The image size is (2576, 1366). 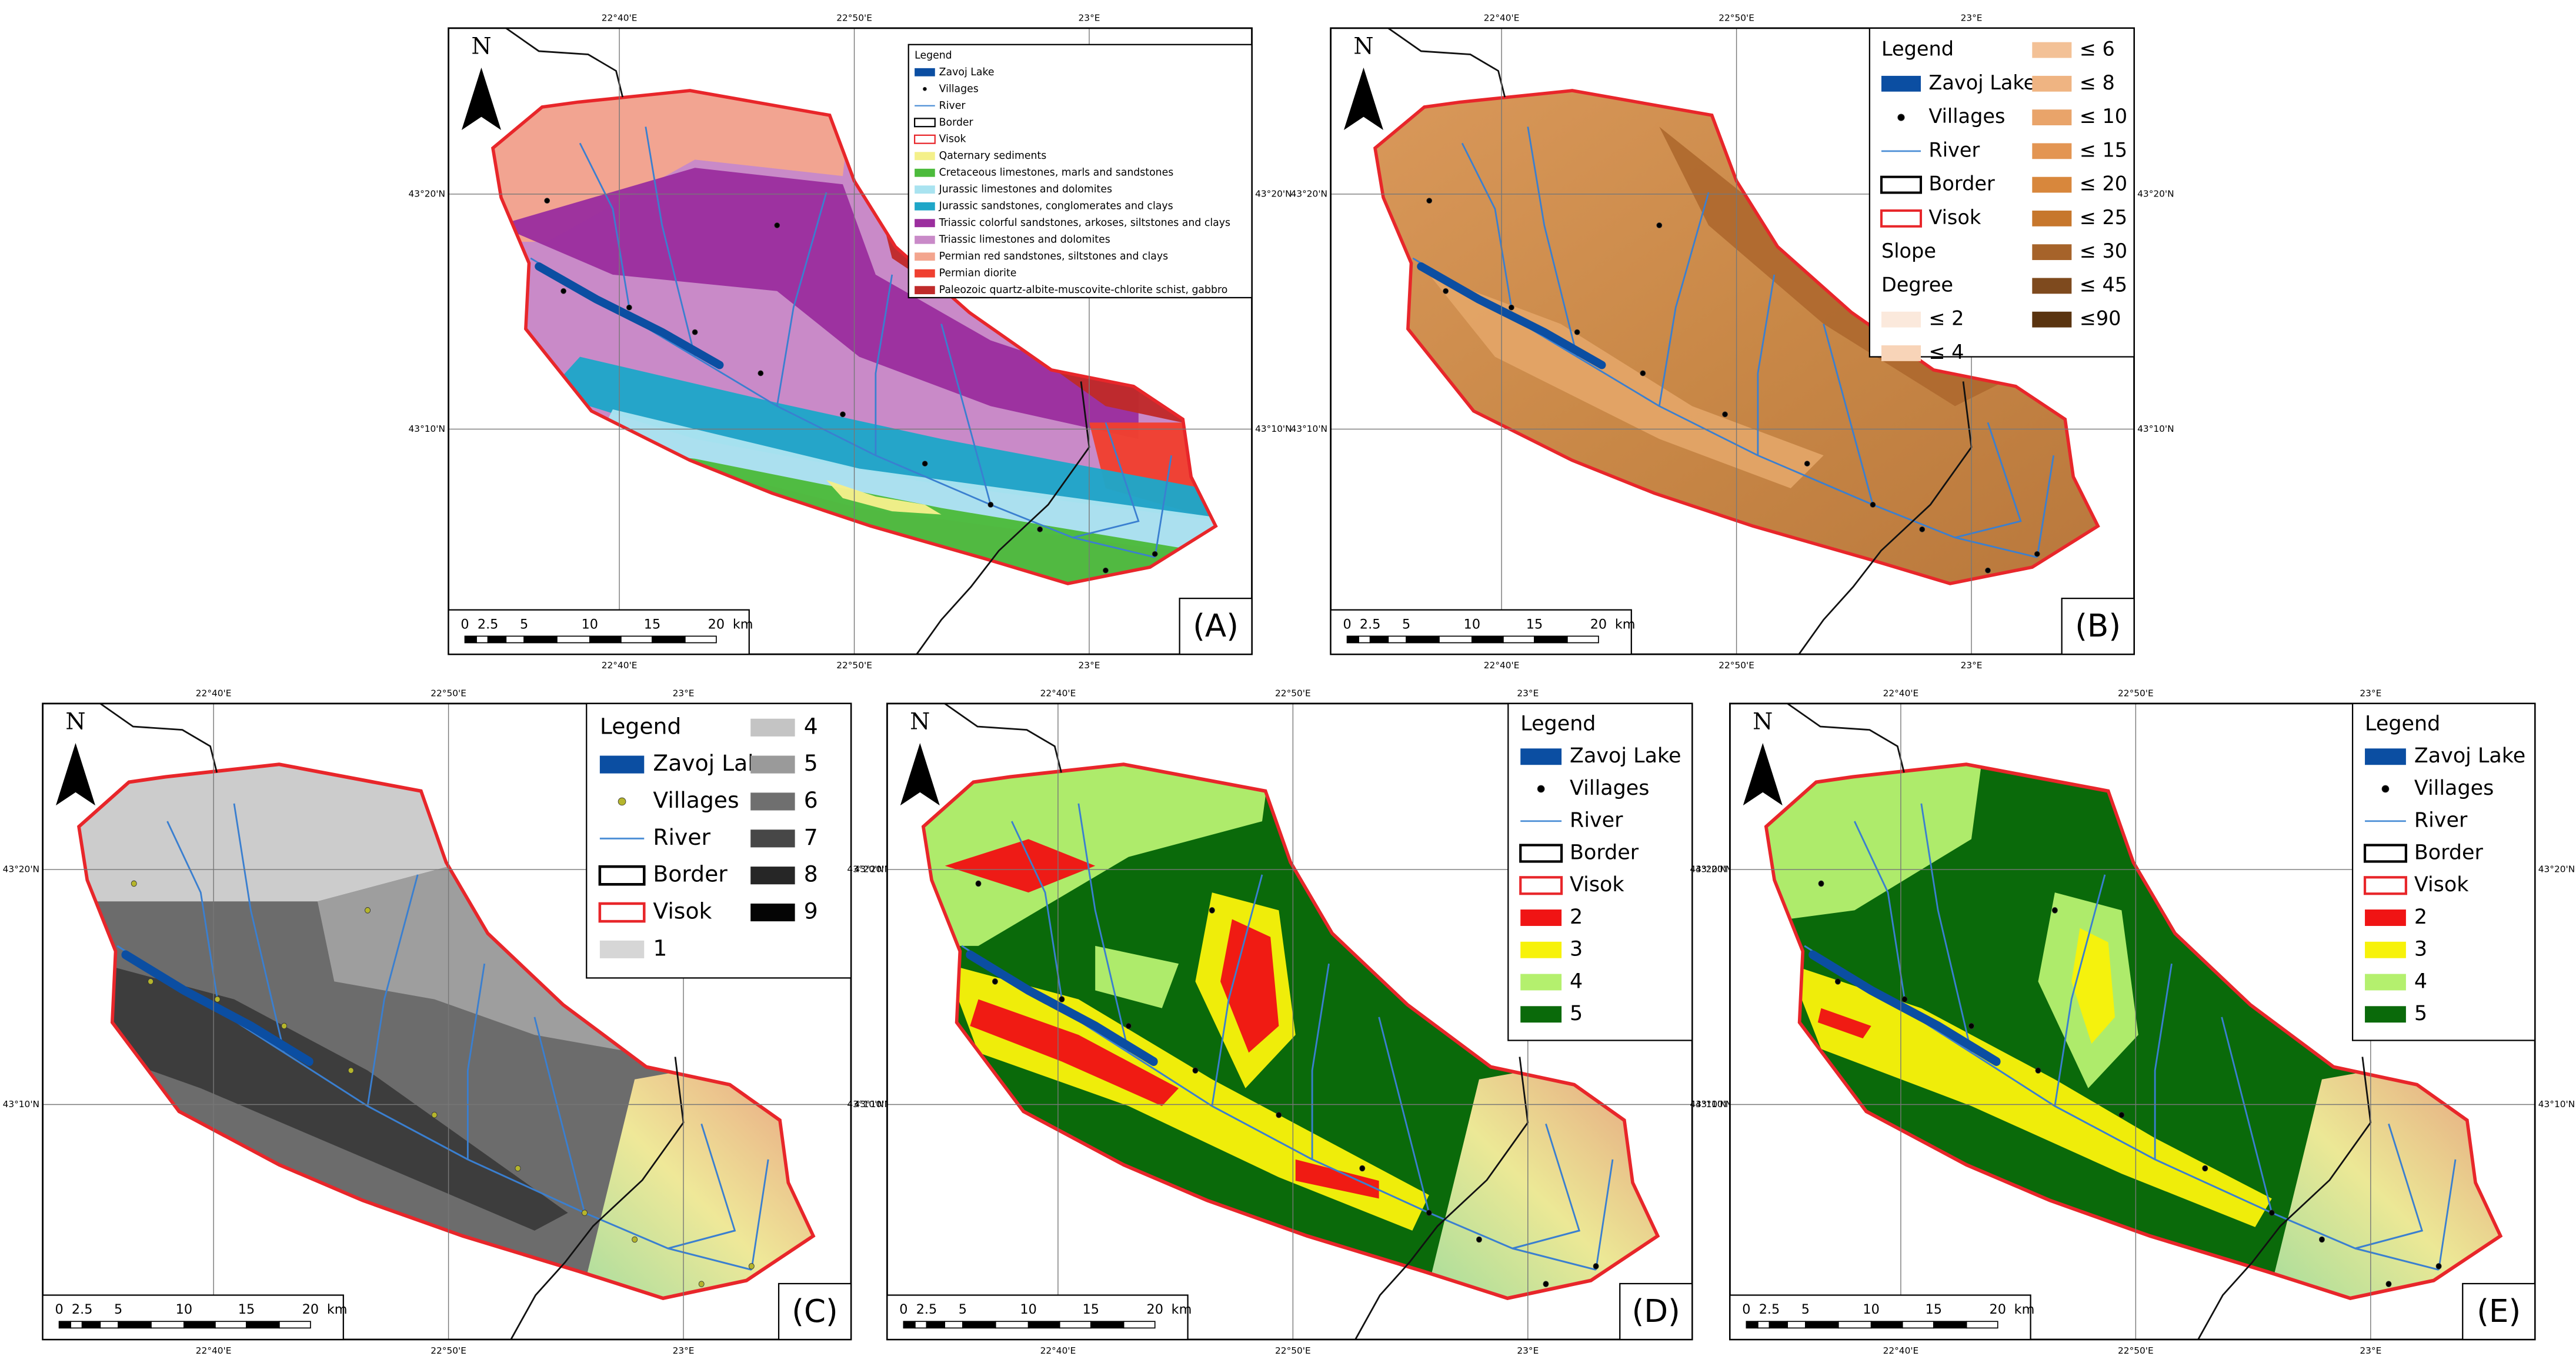 What do you see at coordinates (2097, 82) in the screenshot?
I see `legend-label: ≤ 8` at bounding box center [2097, 82].